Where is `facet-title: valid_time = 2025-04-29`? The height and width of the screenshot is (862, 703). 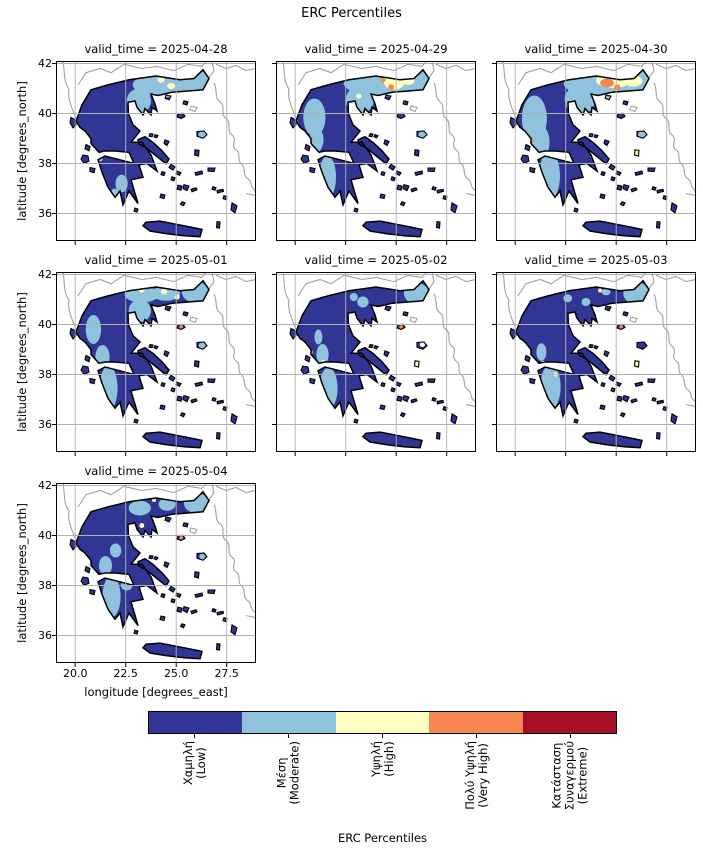 facet-title: valid_time = 2025-04-29 is located at coordinates (376, 49).